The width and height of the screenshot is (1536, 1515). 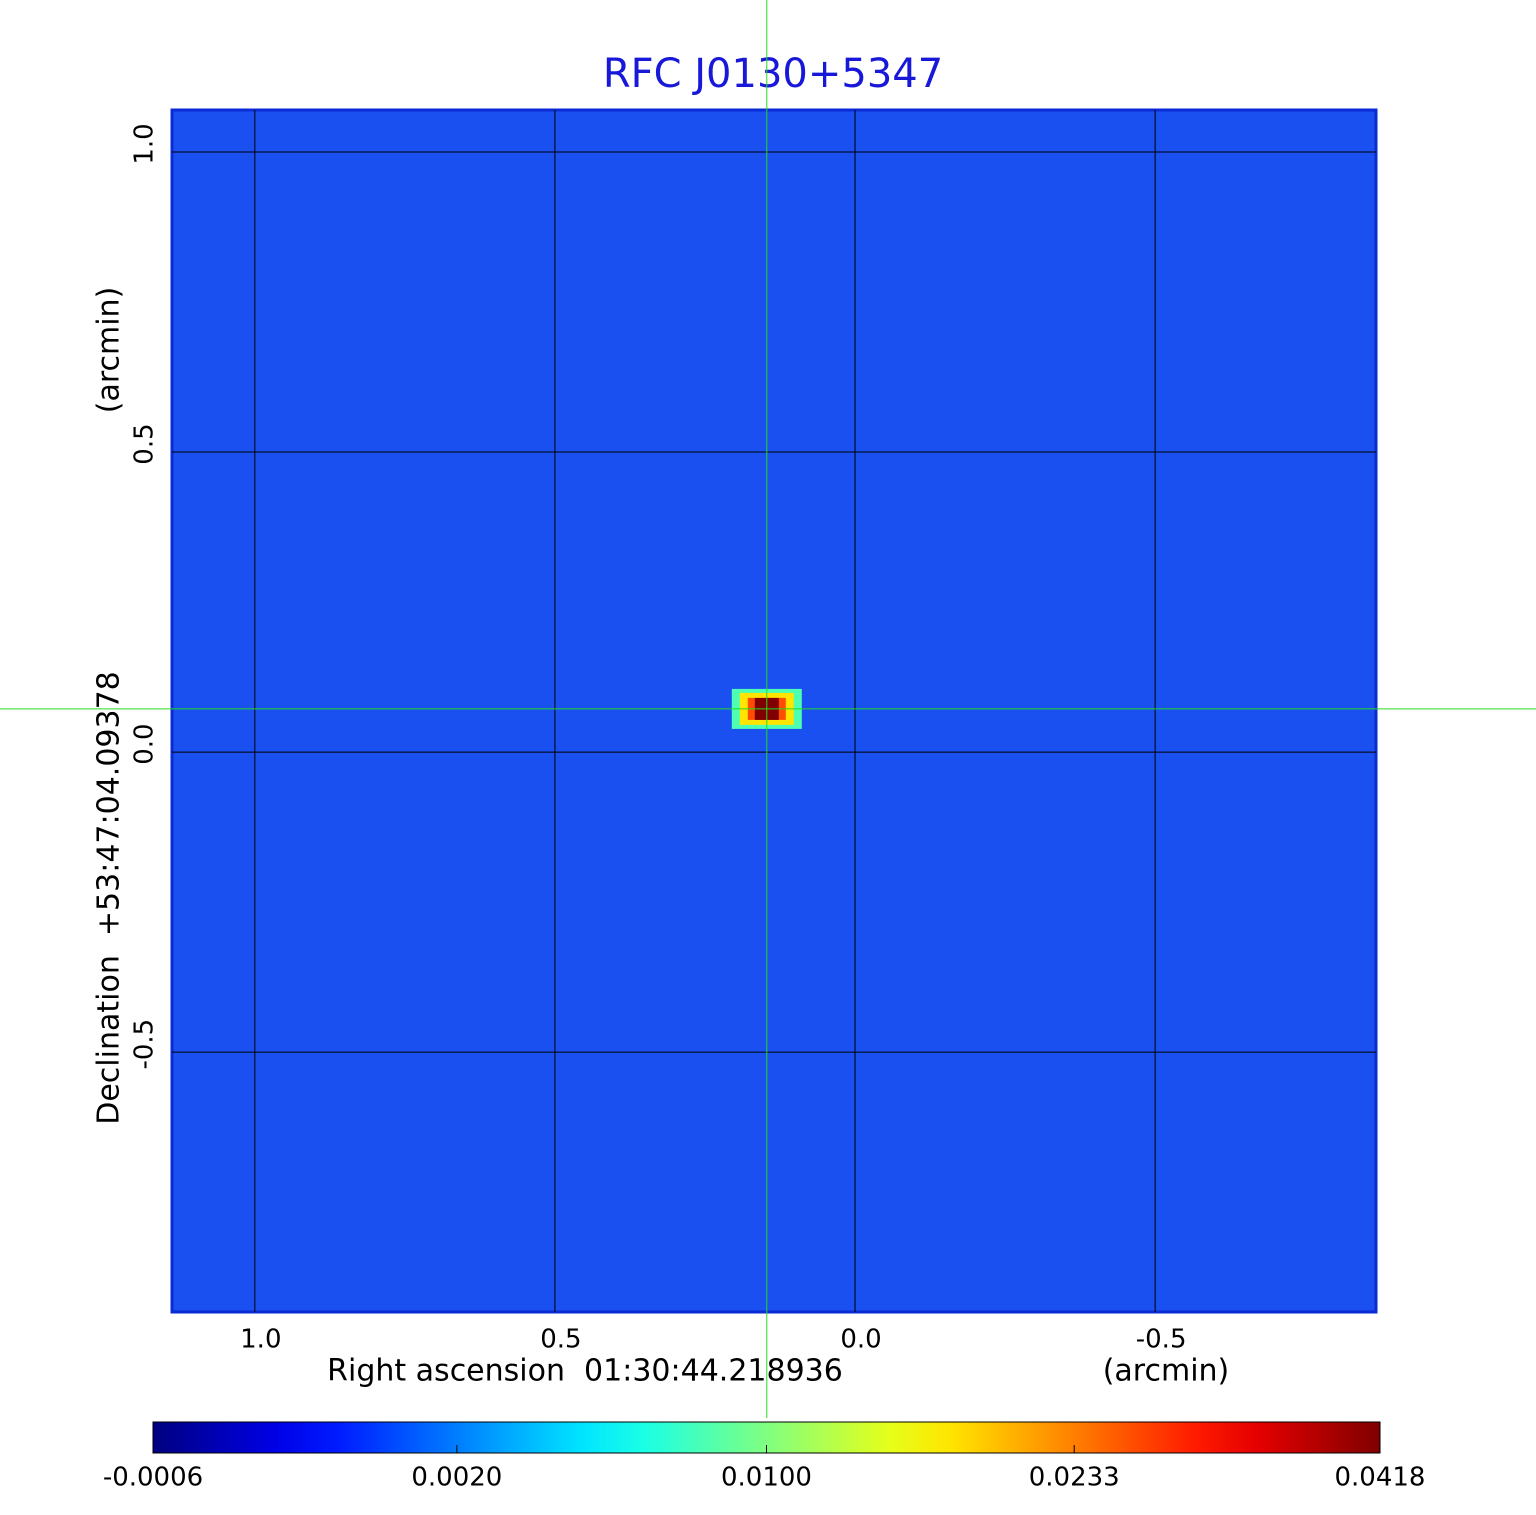 What do you see at coordinates (560, 1340) in the screenshot?
I see `x-tick-label: 0.5` at bounding box center [560, 1340].